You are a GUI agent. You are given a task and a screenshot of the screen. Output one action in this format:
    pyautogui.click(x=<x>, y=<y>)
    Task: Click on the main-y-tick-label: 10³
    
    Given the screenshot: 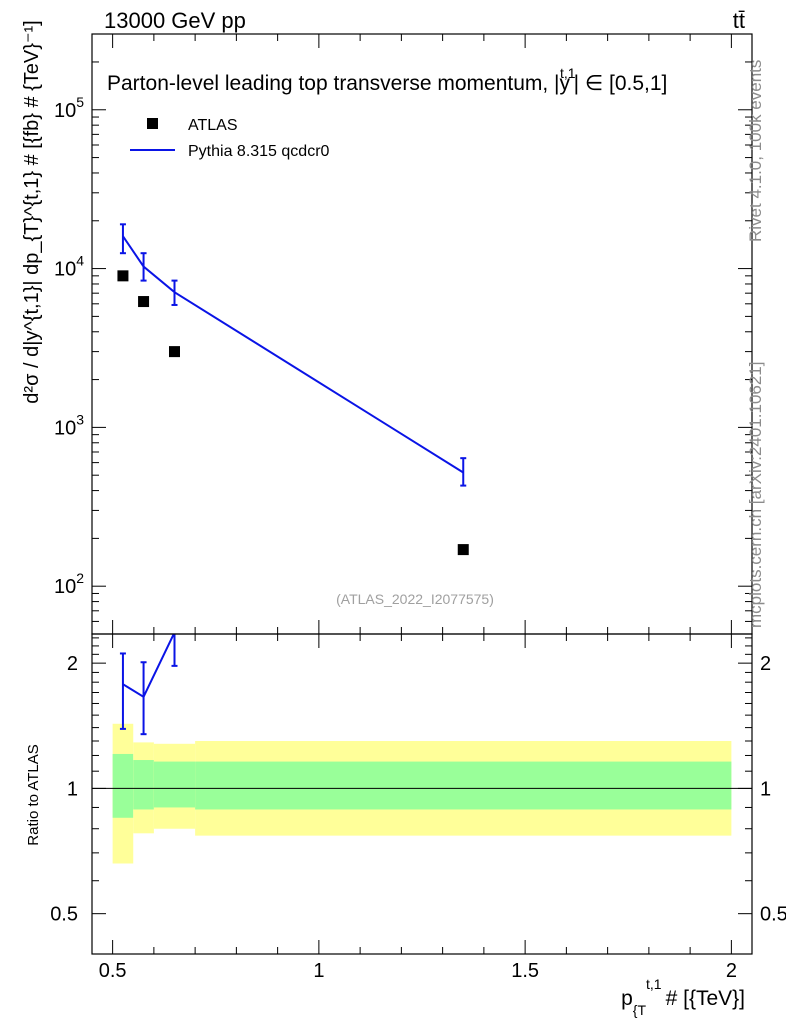 What is the action you would take?
    pyautogui.click(x=69, y=425)
    